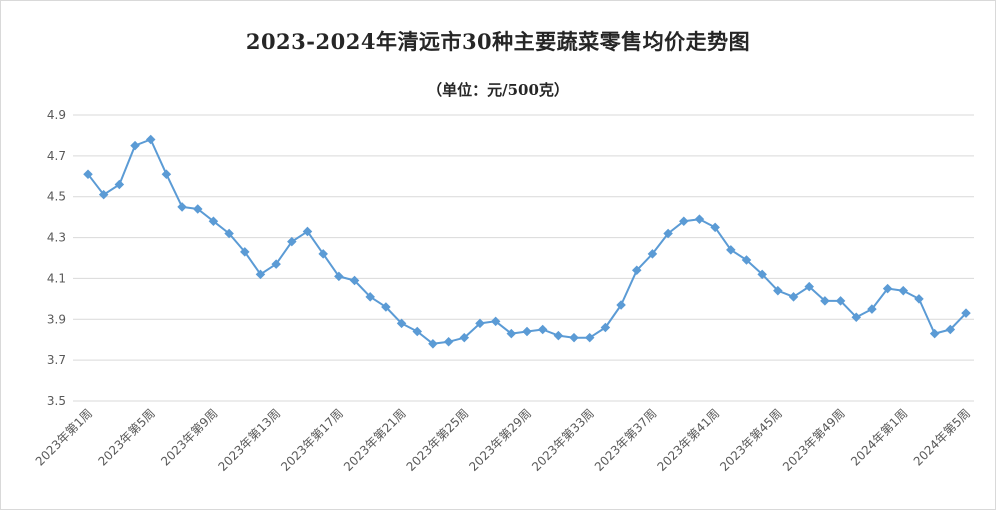 The height and width of the screenshot is (510, 996). I want to click on y-tick-label: 4.9, so click(56, 115).